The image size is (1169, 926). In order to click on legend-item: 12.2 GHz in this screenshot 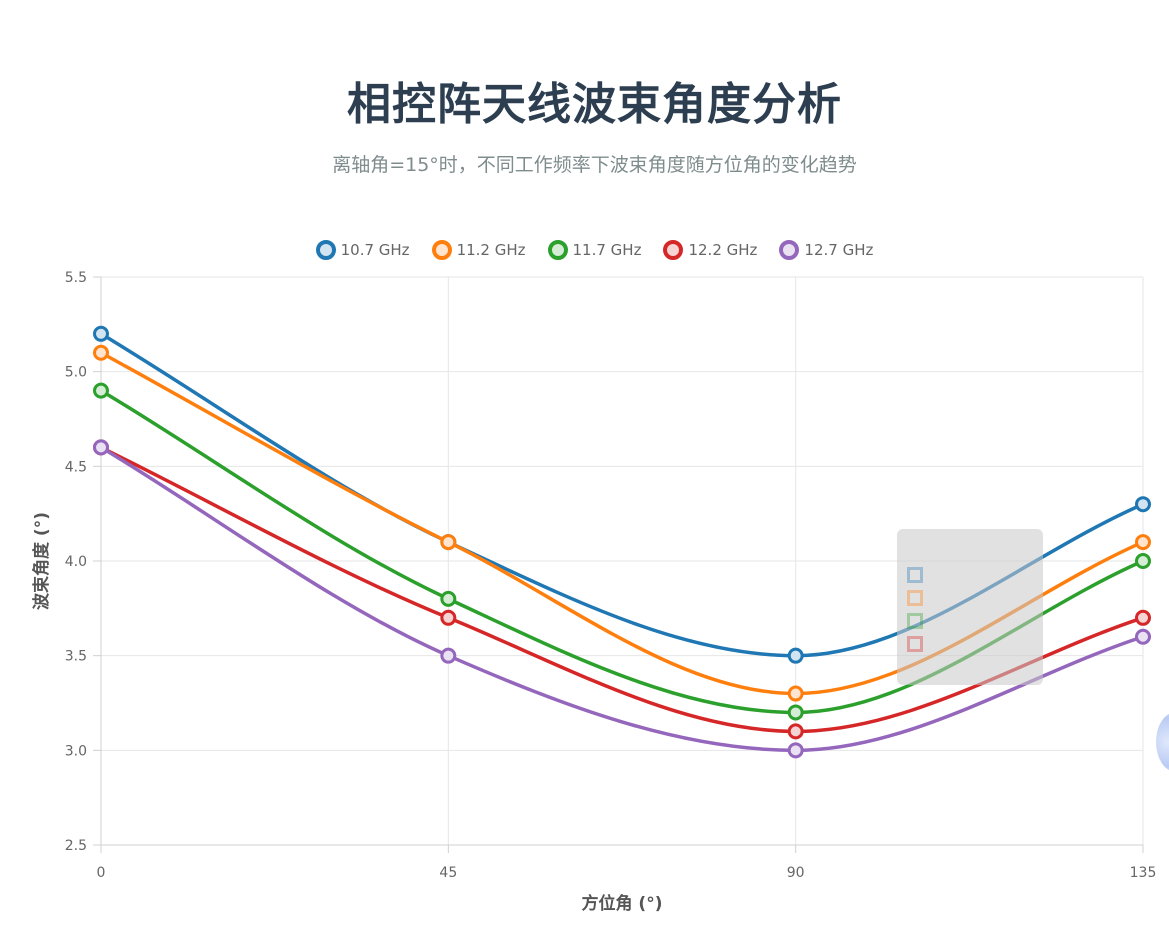, I will do `click(710, 250)`.